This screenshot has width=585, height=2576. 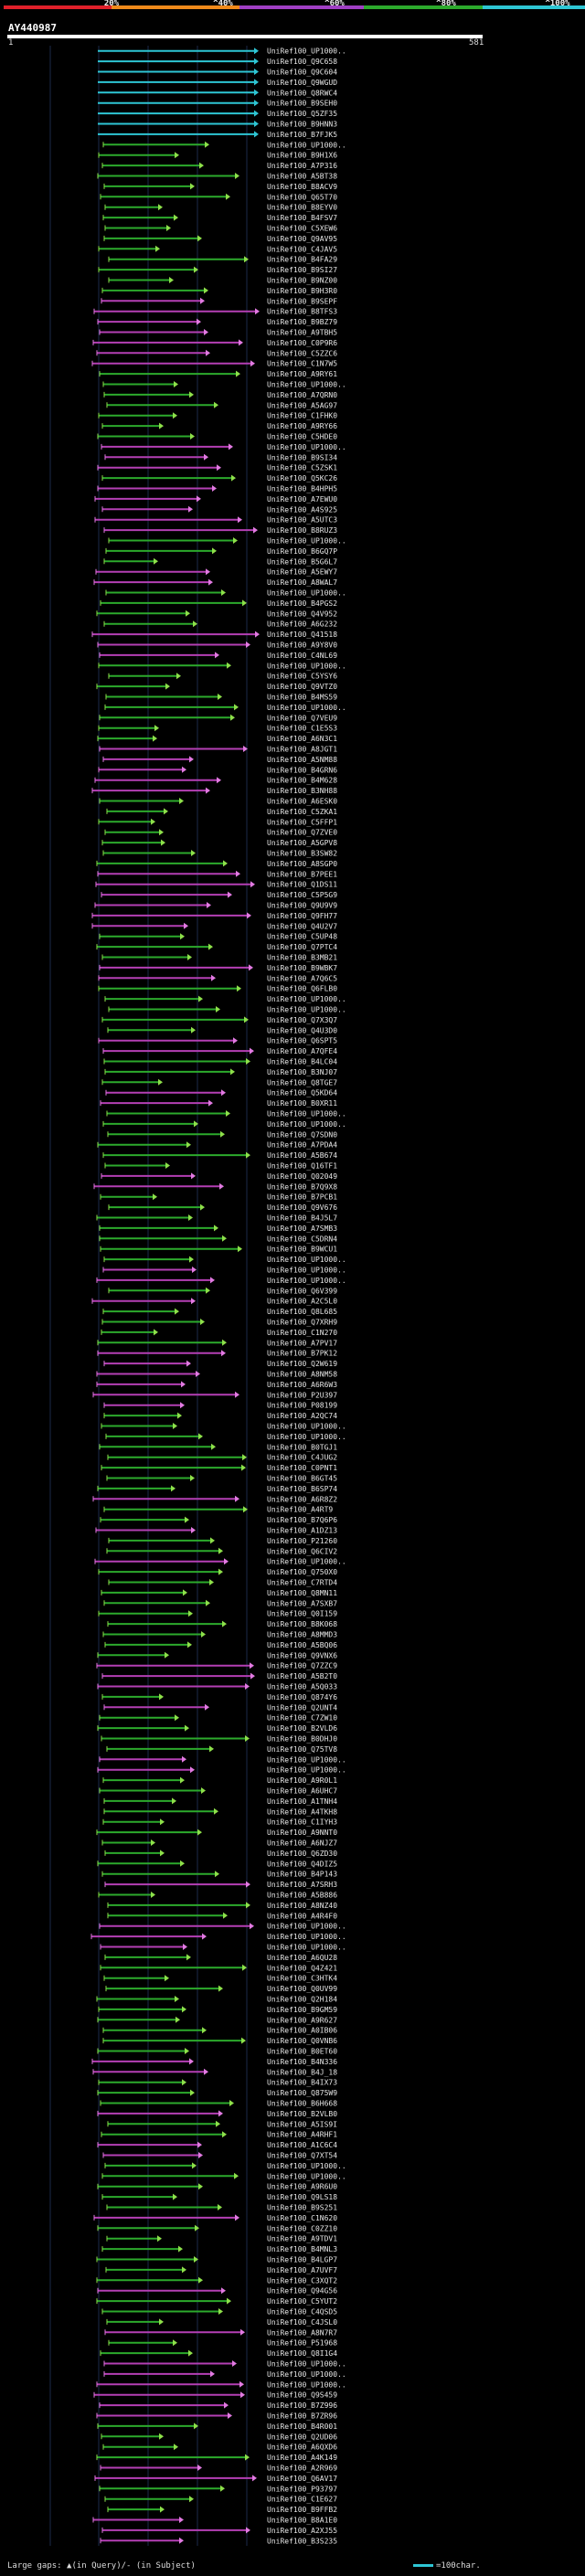 What do you see at coordinates (302, 1707) in the screenshot?
I see `hit-label: UniRef100_Q2UNT4` at bounding box center [302, 1707].